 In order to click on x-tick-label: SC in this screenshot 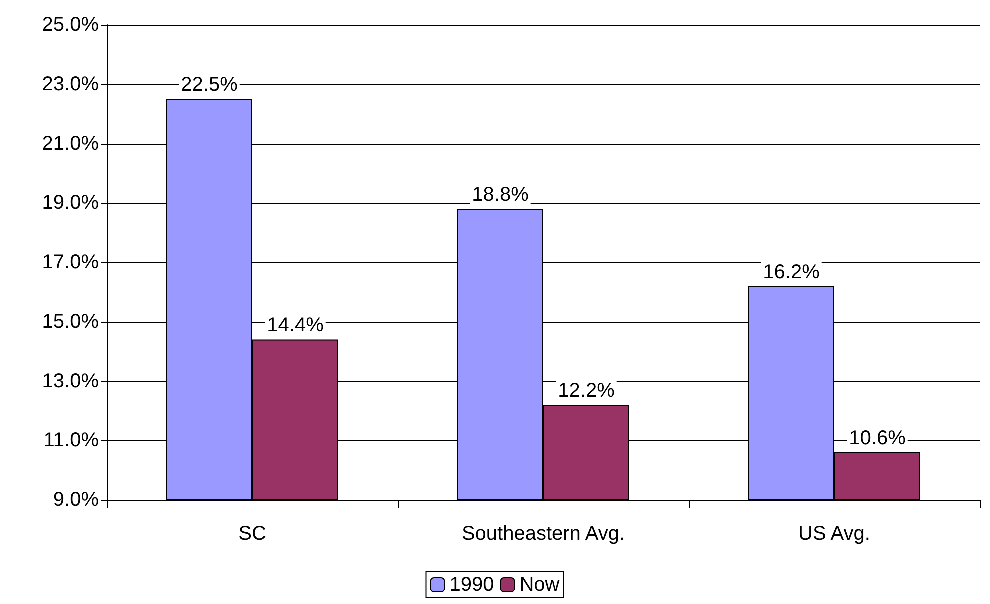, I will do `click(252, 534)`.